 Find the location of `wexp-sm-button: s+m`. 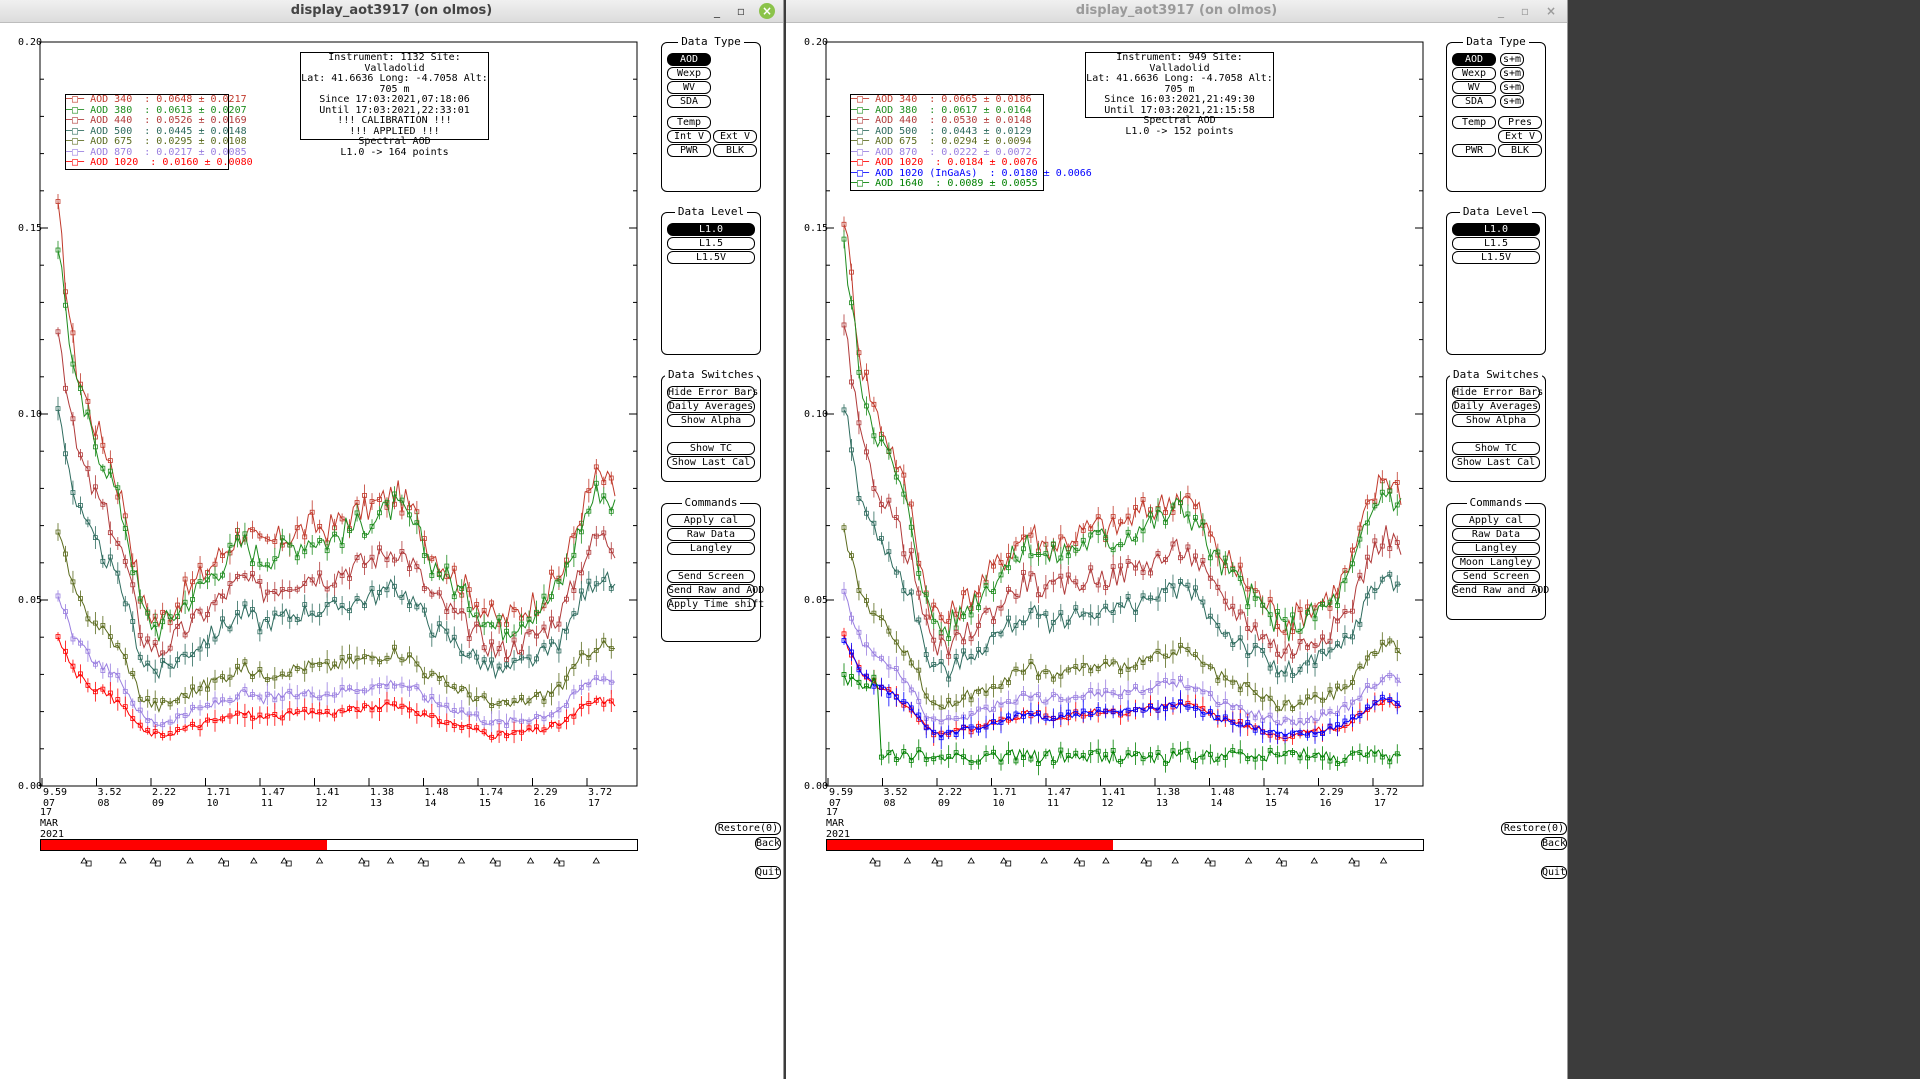

wexp-sm-button: s+m is located at coordinates (1512, 73).